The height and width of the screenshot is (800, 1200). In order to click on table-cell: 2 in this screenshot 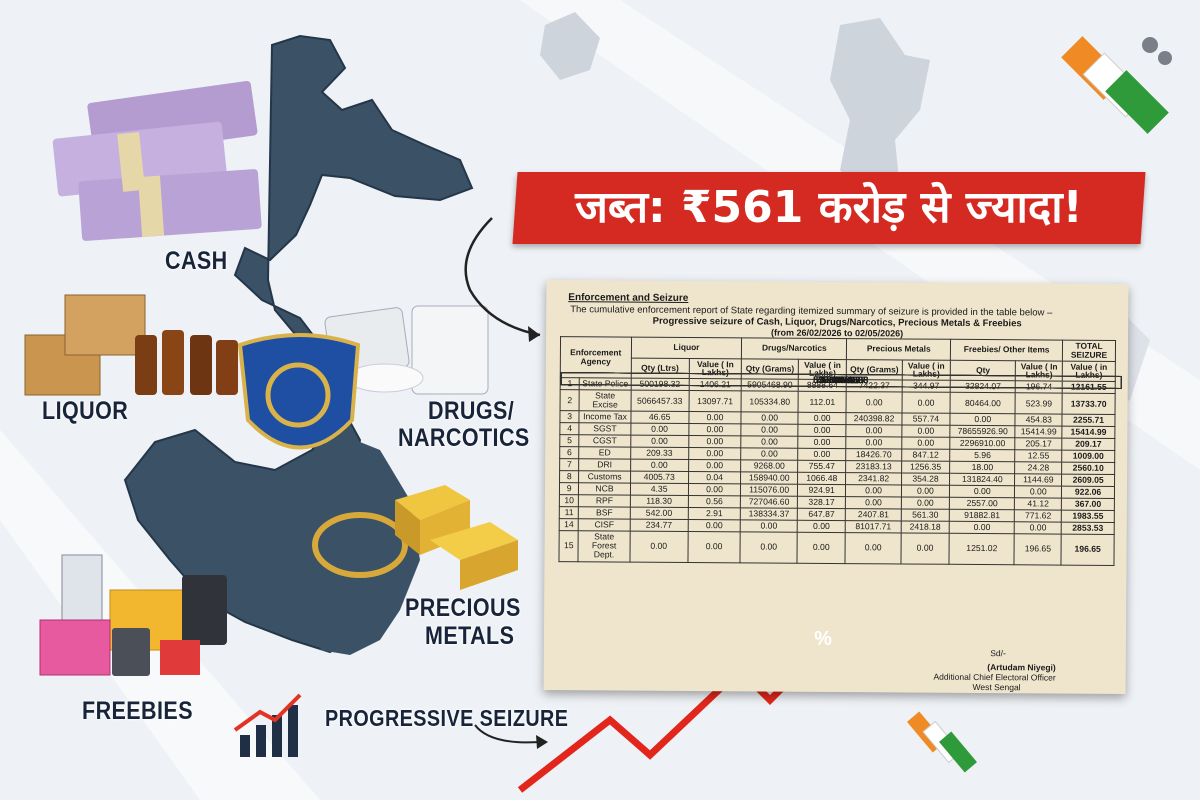, I will do `click(570, 400)`.